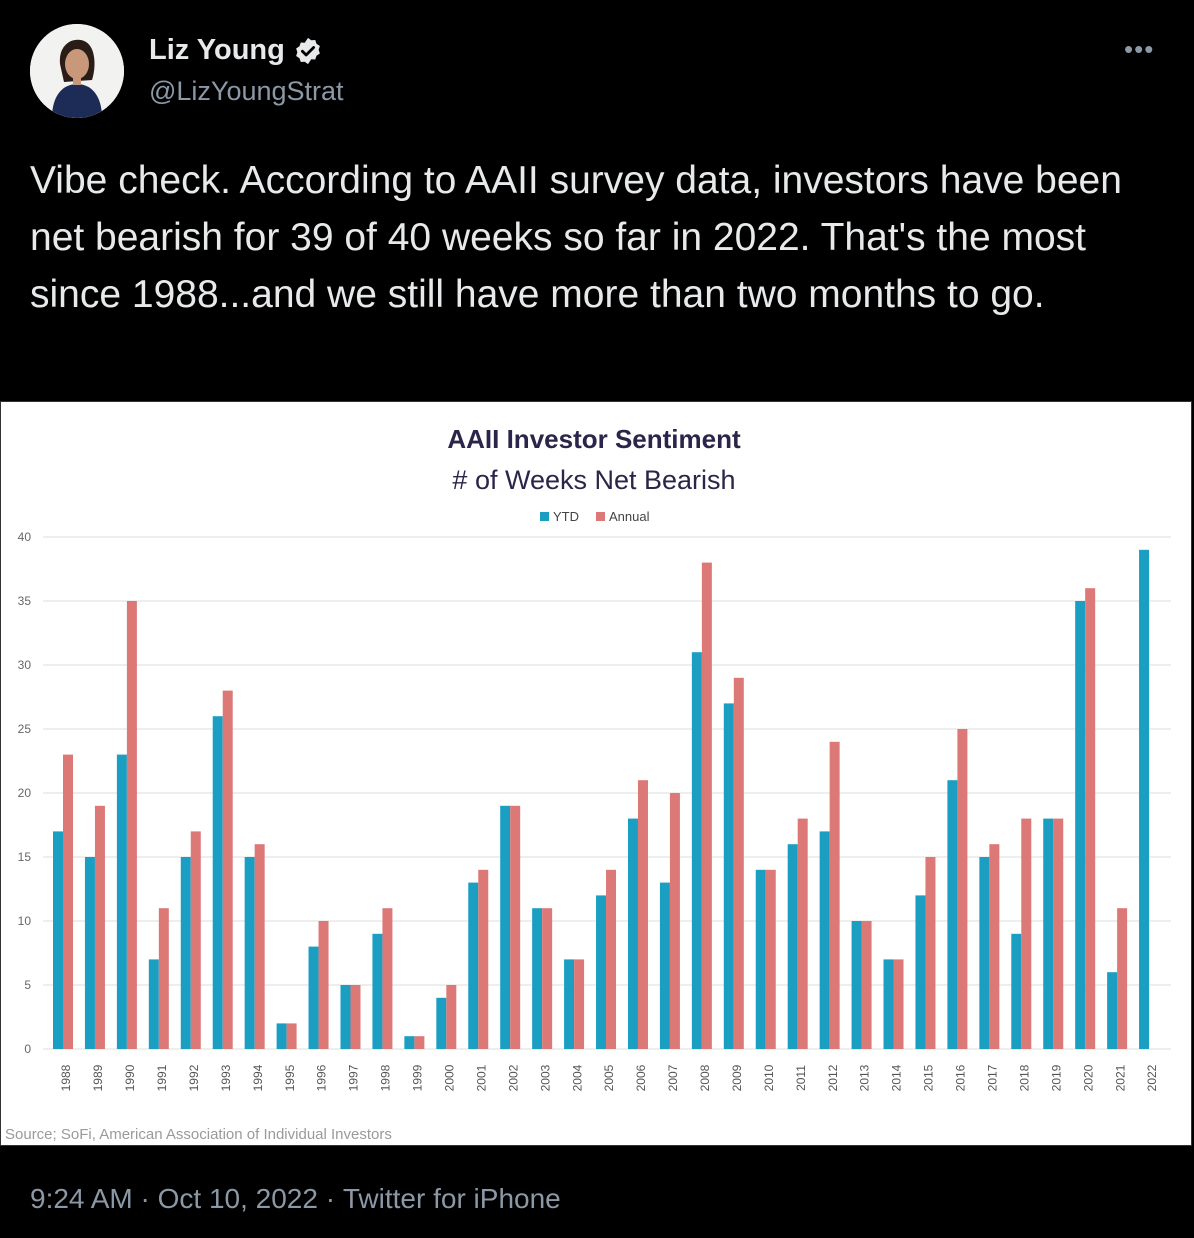 The image size is (1194, 1238). What do you see at coordinates (664, 965) in the screenshot?
I see `bar-ytd-2007` at bounding box center [664, 965].